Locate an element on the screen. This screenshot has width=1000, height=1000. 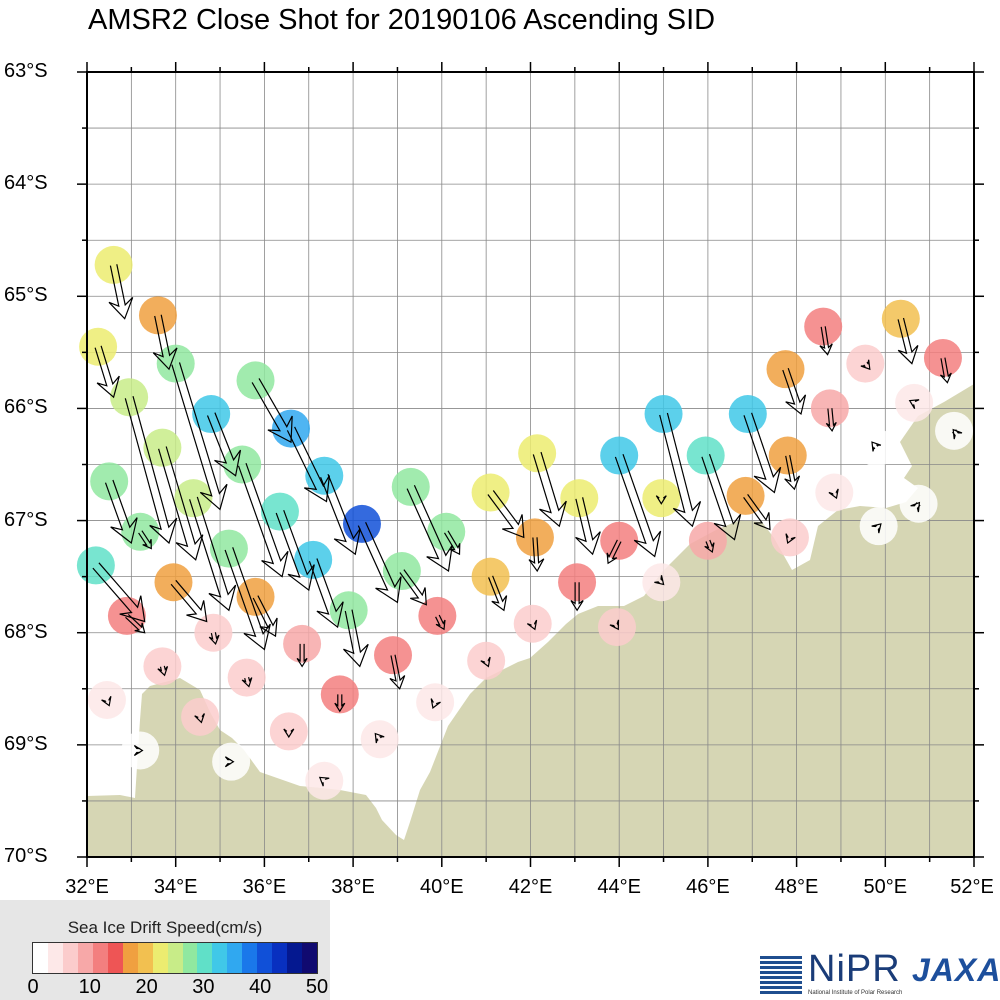
latitude-label: 67°S is located at coordinates (26, 519).